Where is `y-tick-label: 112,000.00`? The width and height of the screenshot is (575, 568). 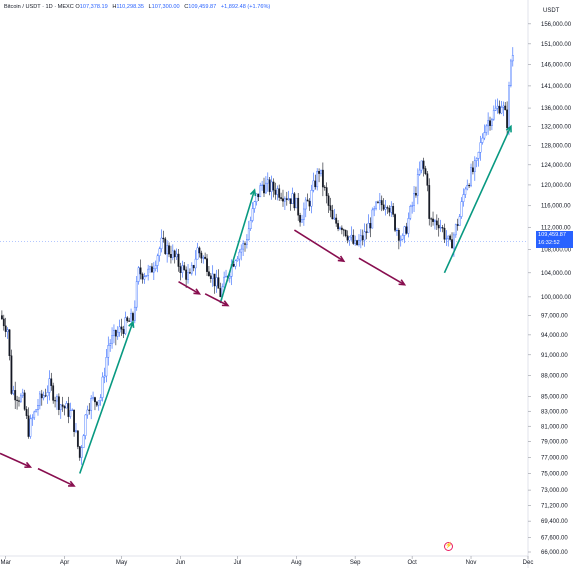 y-tick-label: 112,000.00 is located at coordinates (556, 228).